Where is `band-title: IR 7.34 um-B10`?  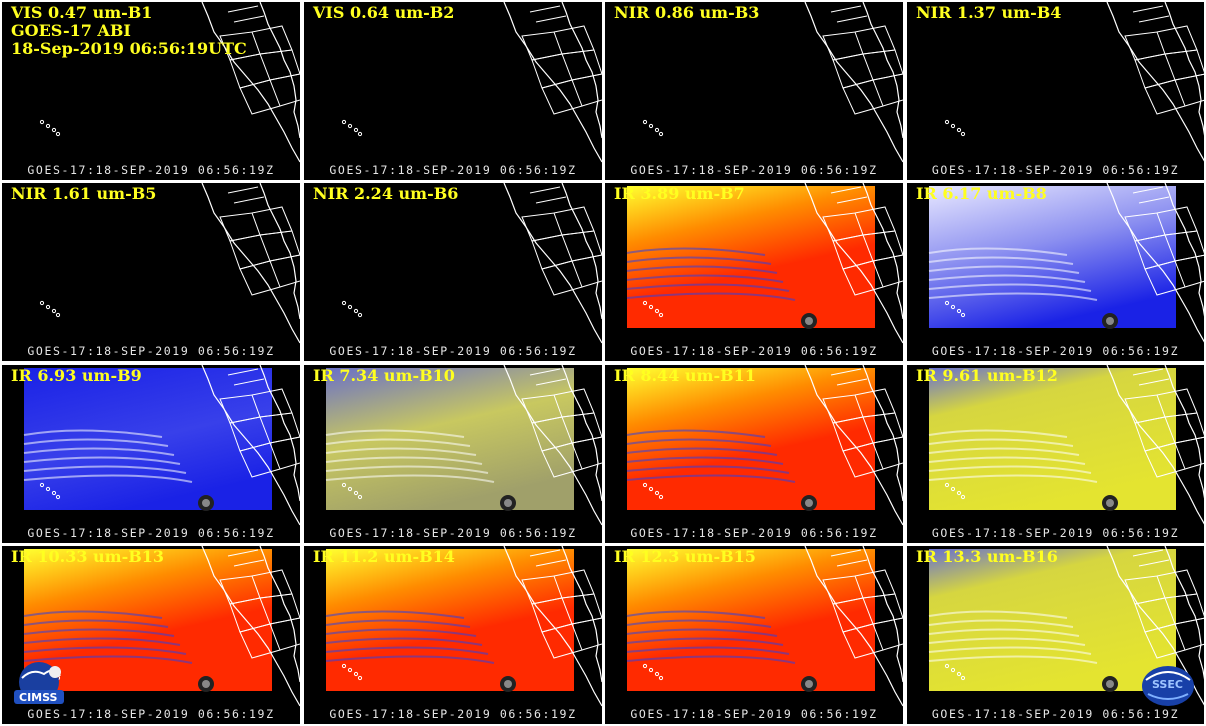 band-title: IR 7.34 um-B10 is located at coordinates (384, 376).